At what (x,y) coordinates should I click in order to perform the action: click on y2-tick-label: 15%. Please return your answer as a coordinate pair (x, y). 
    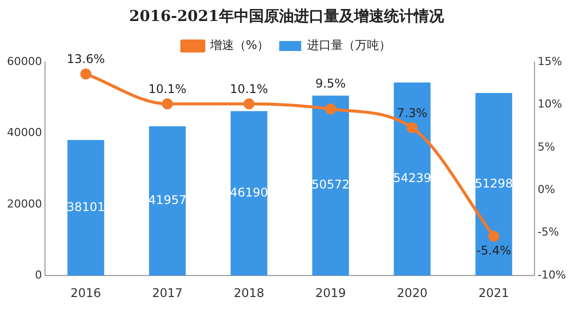
    Looking at the image, I should click on (550, 61).